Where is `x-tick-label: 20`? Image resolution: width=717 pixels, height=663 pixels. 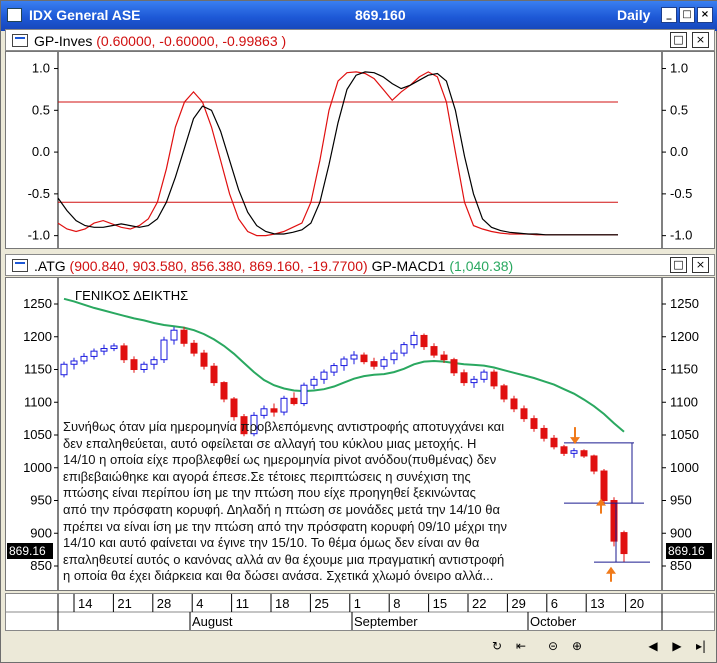
x-tick-label: 20 is located at coordinates (637, 603).